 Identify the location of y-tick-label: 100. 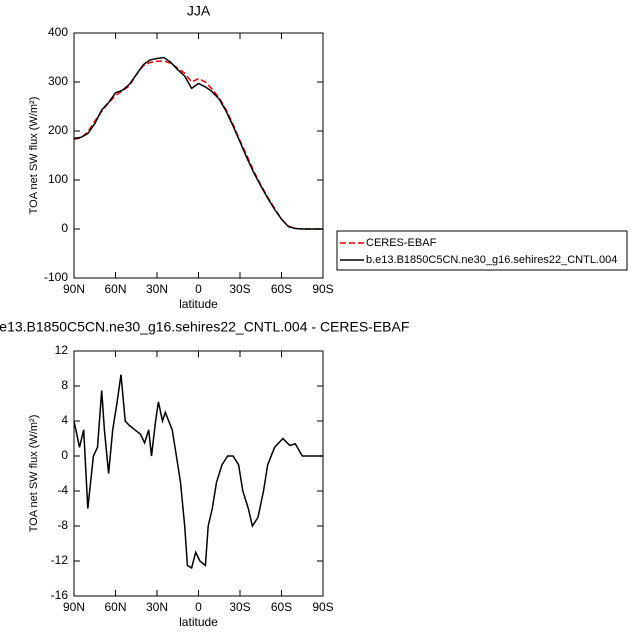
(58, 179).